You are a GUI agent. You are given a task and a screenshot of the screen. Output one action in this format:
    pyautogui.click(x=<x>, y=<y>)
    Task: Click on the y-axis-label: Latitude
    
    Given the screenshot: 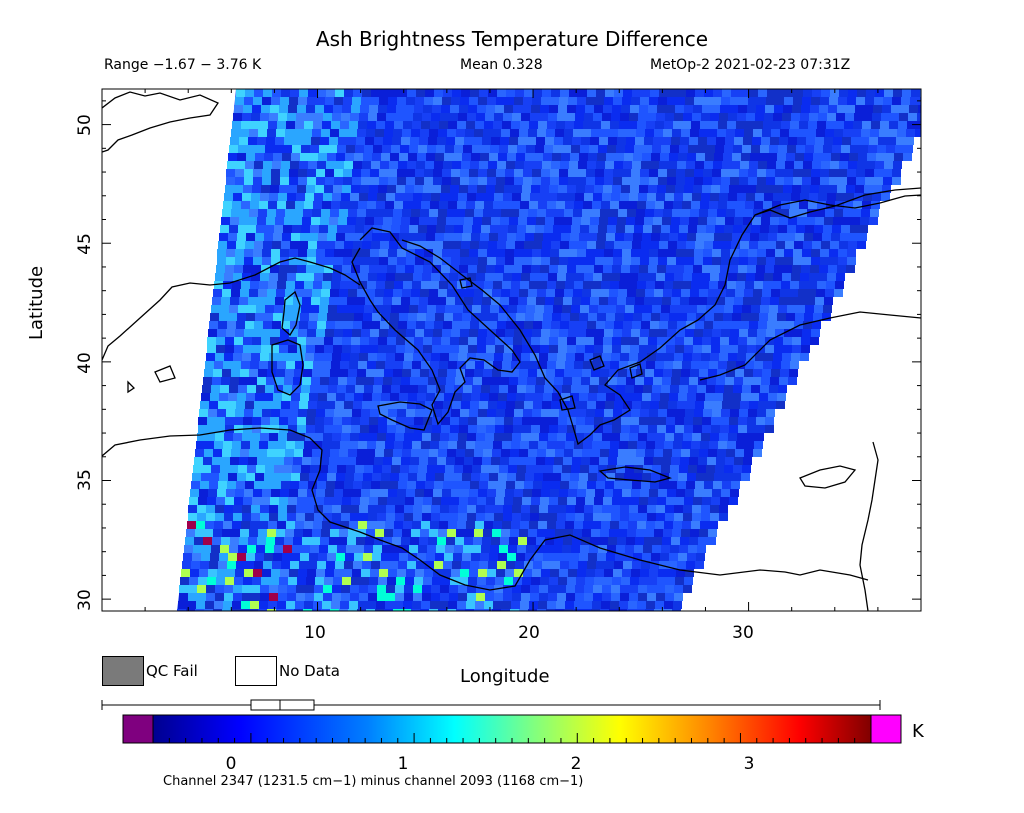 What is the action you would take?
    pyautogui.click(x=36, y=302)
    